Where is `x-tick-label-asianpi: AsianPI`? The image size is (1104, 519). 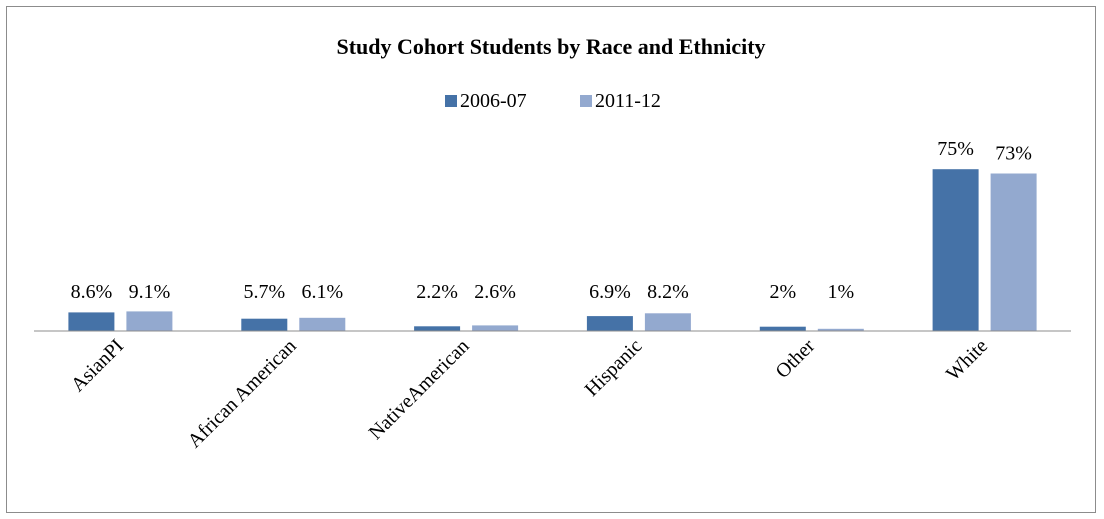
x-tick-label-asianpi: AsianPI is located at coordinates (97, 365).